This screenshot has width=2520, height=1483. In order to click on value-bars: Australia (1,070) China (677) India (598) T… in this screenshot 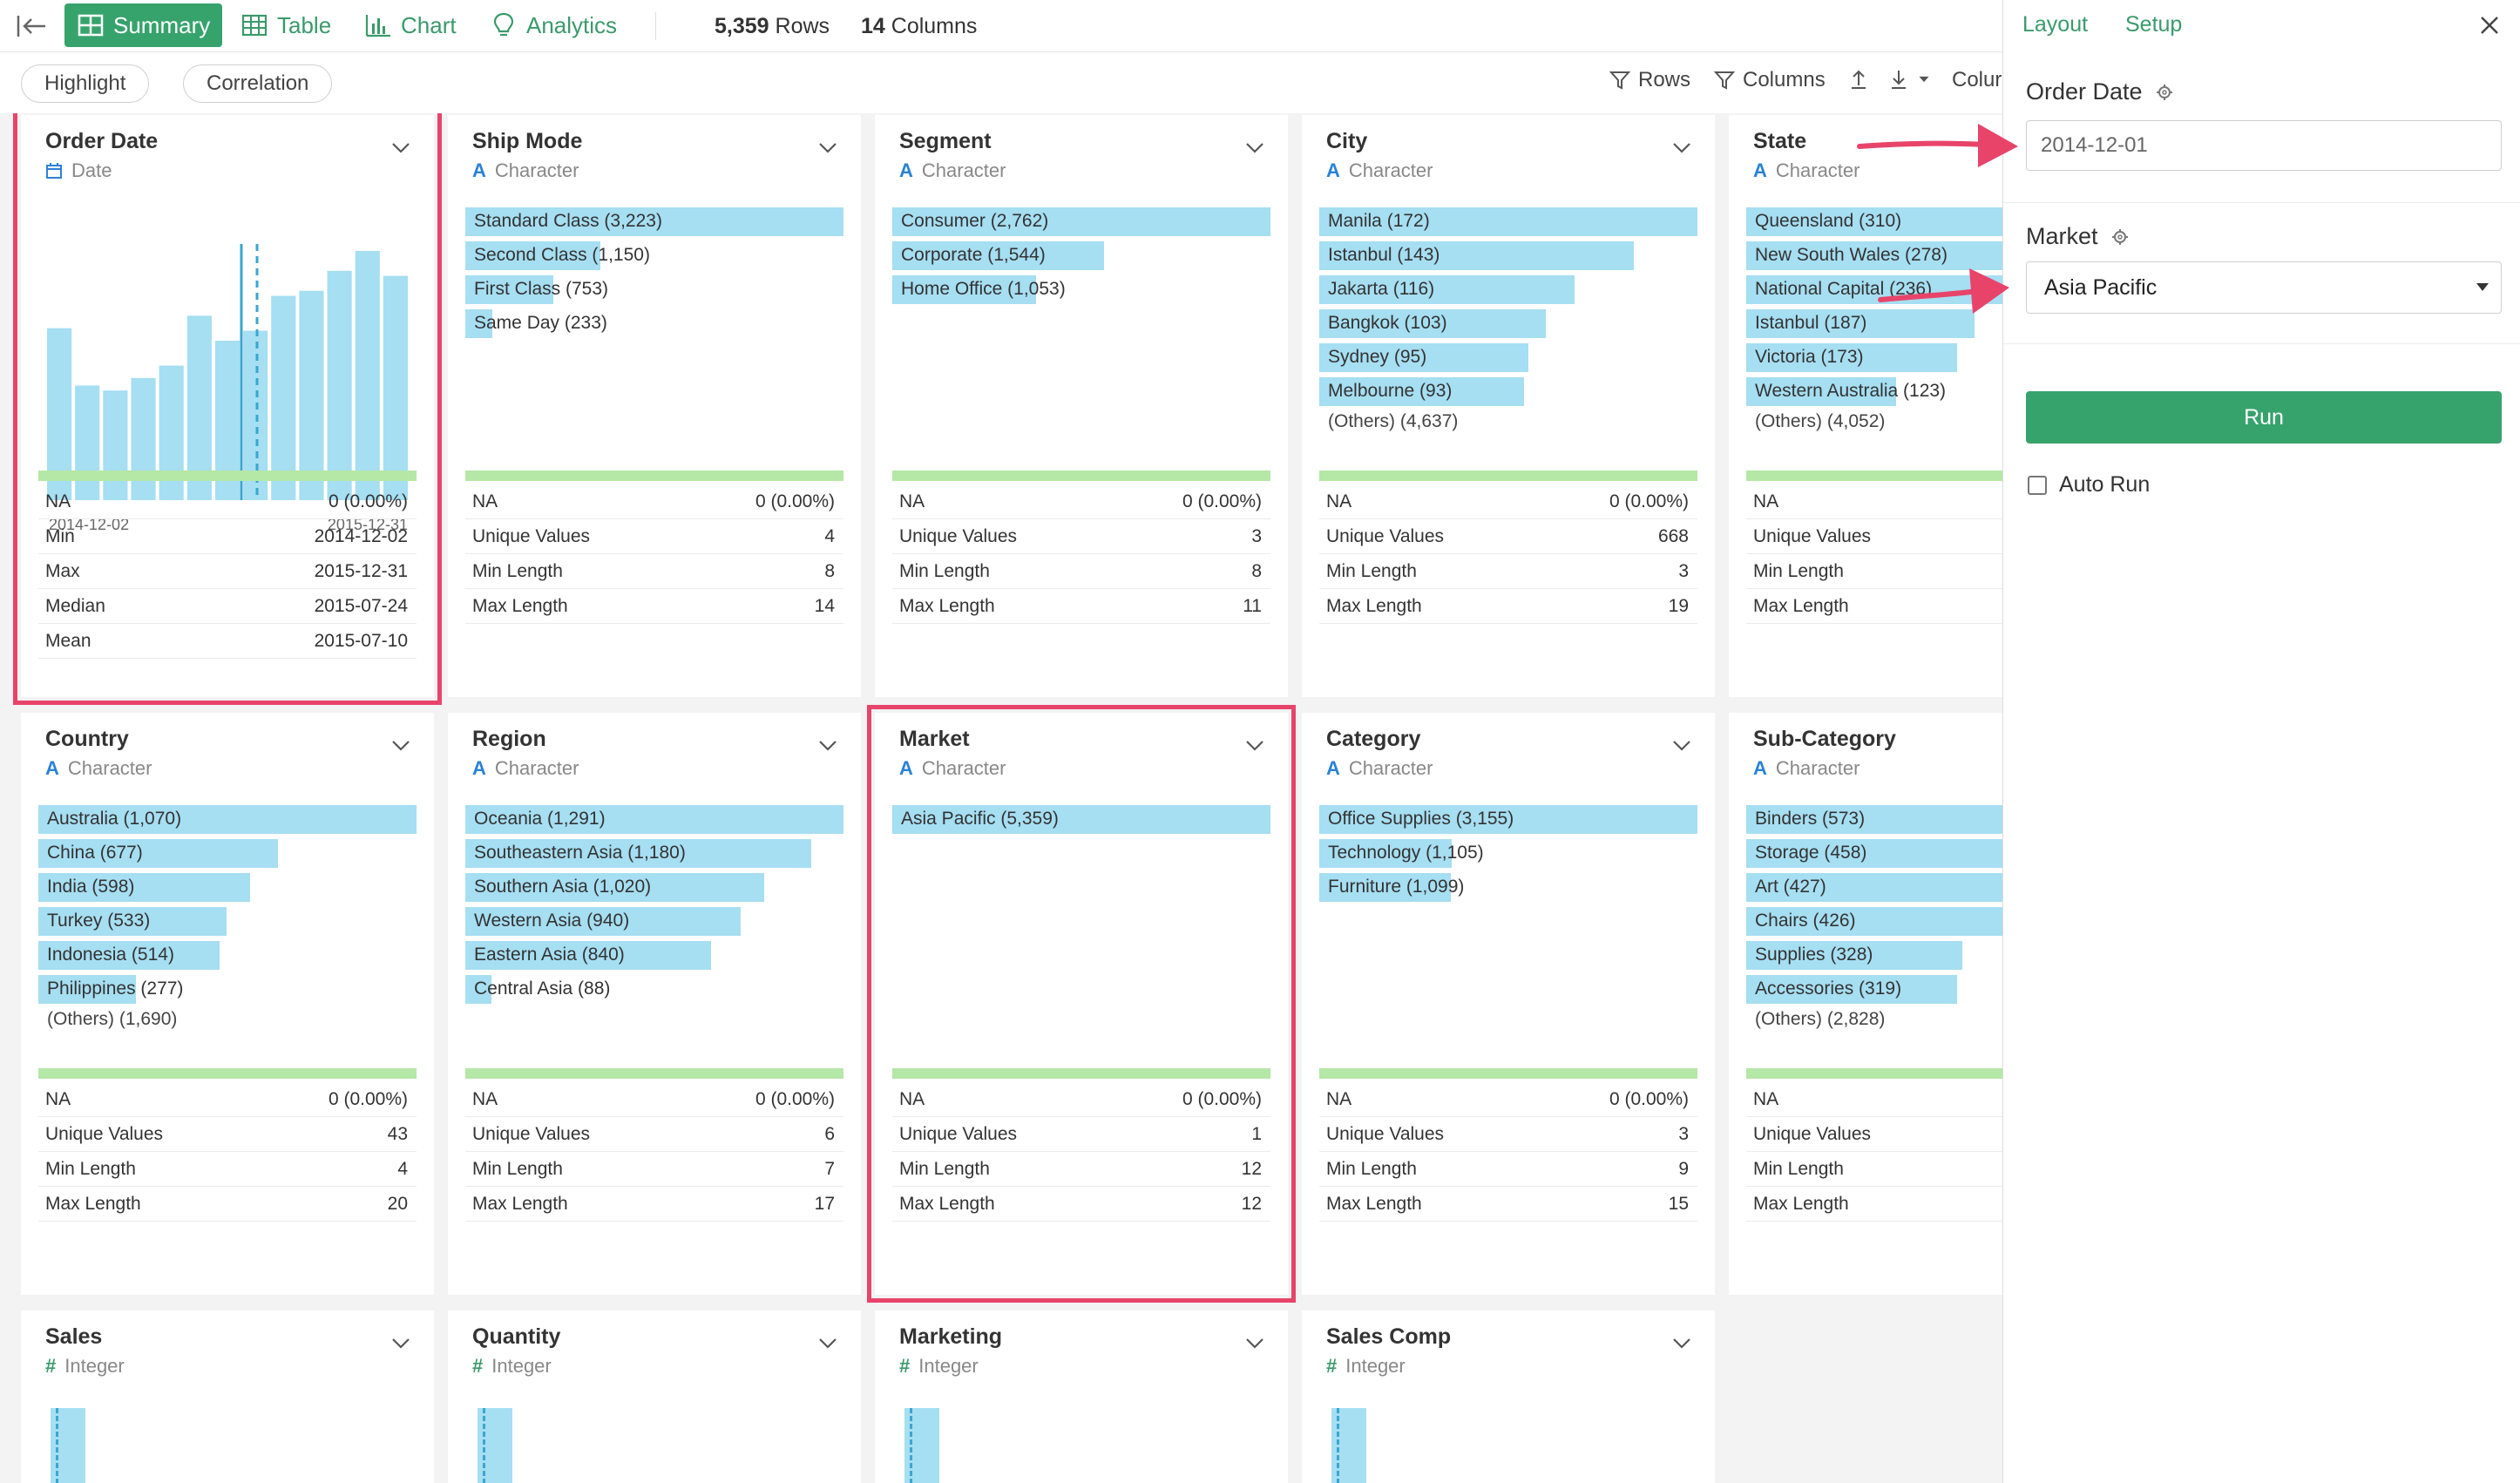, I will do `click(227, 918)`.